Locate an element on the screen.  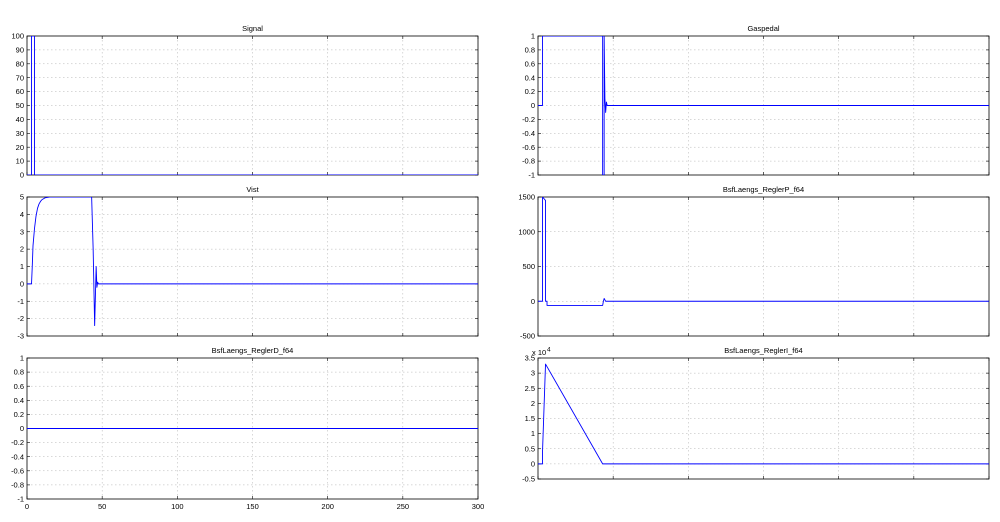
y-tick-label: 1000 is located at coordinates (526, 231).